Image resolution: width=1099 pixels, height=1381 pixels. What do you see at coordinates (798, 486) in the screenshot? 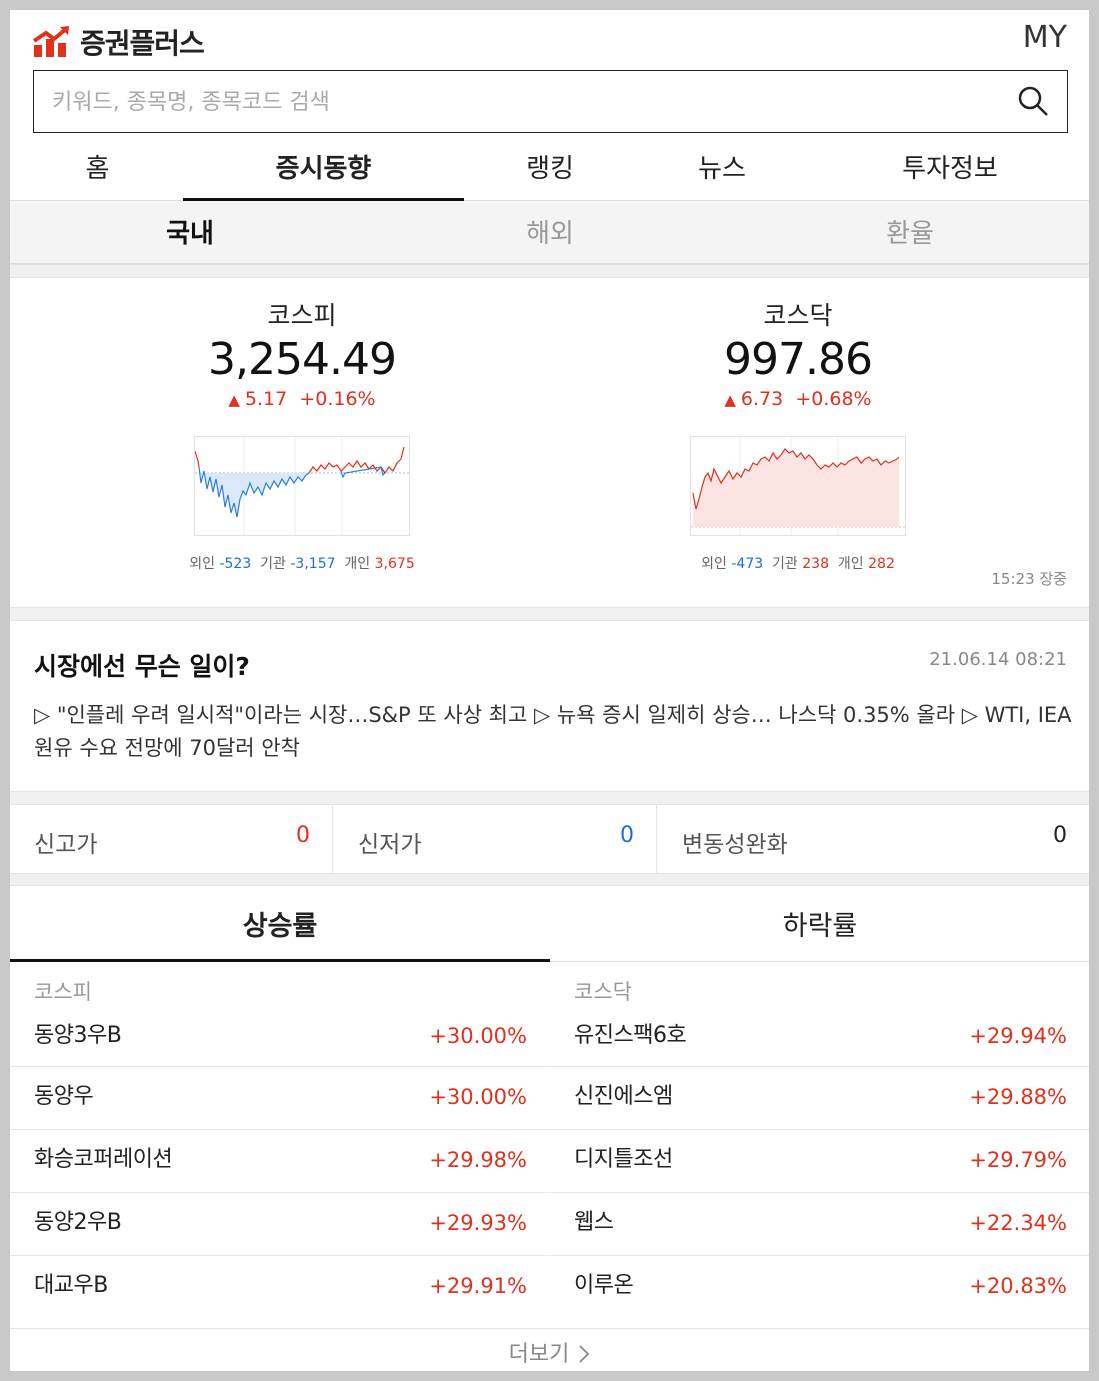
I see `kosdaq-intraday-chart` at bounding box center [798, 486].